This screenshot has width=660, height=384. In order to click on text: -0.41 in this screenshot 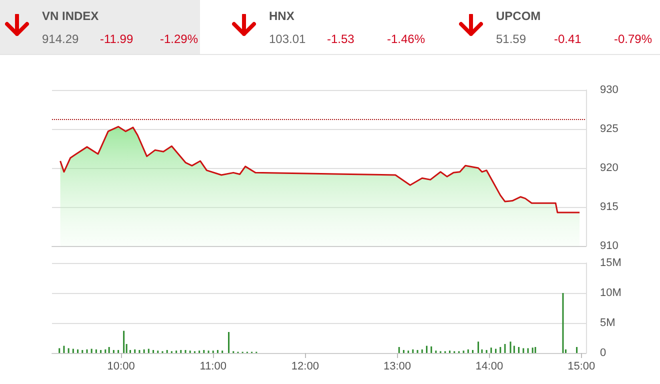, I will do `click(568, 39)`.